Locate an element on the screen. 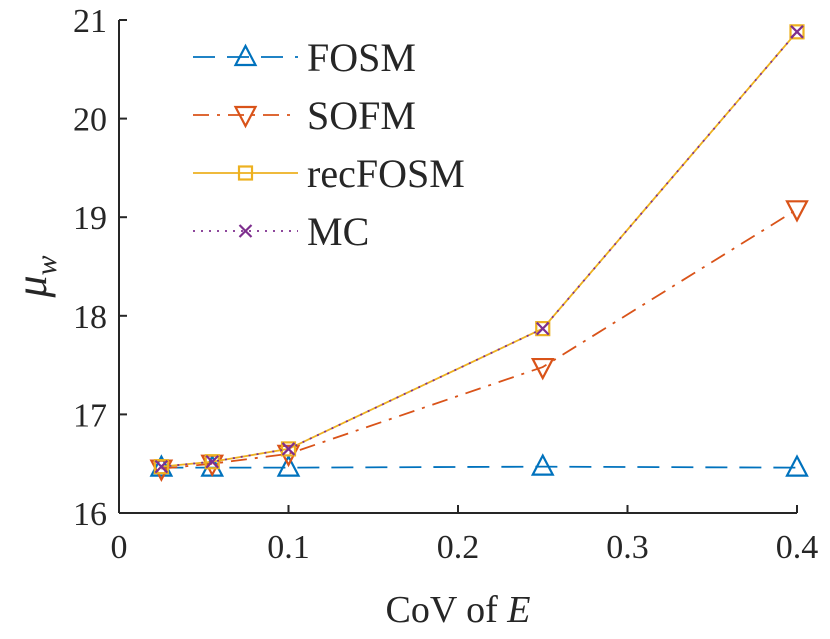 This screenshot has height=639, width=830. y-tick-label: 16 is located at coordinates (90, 514).